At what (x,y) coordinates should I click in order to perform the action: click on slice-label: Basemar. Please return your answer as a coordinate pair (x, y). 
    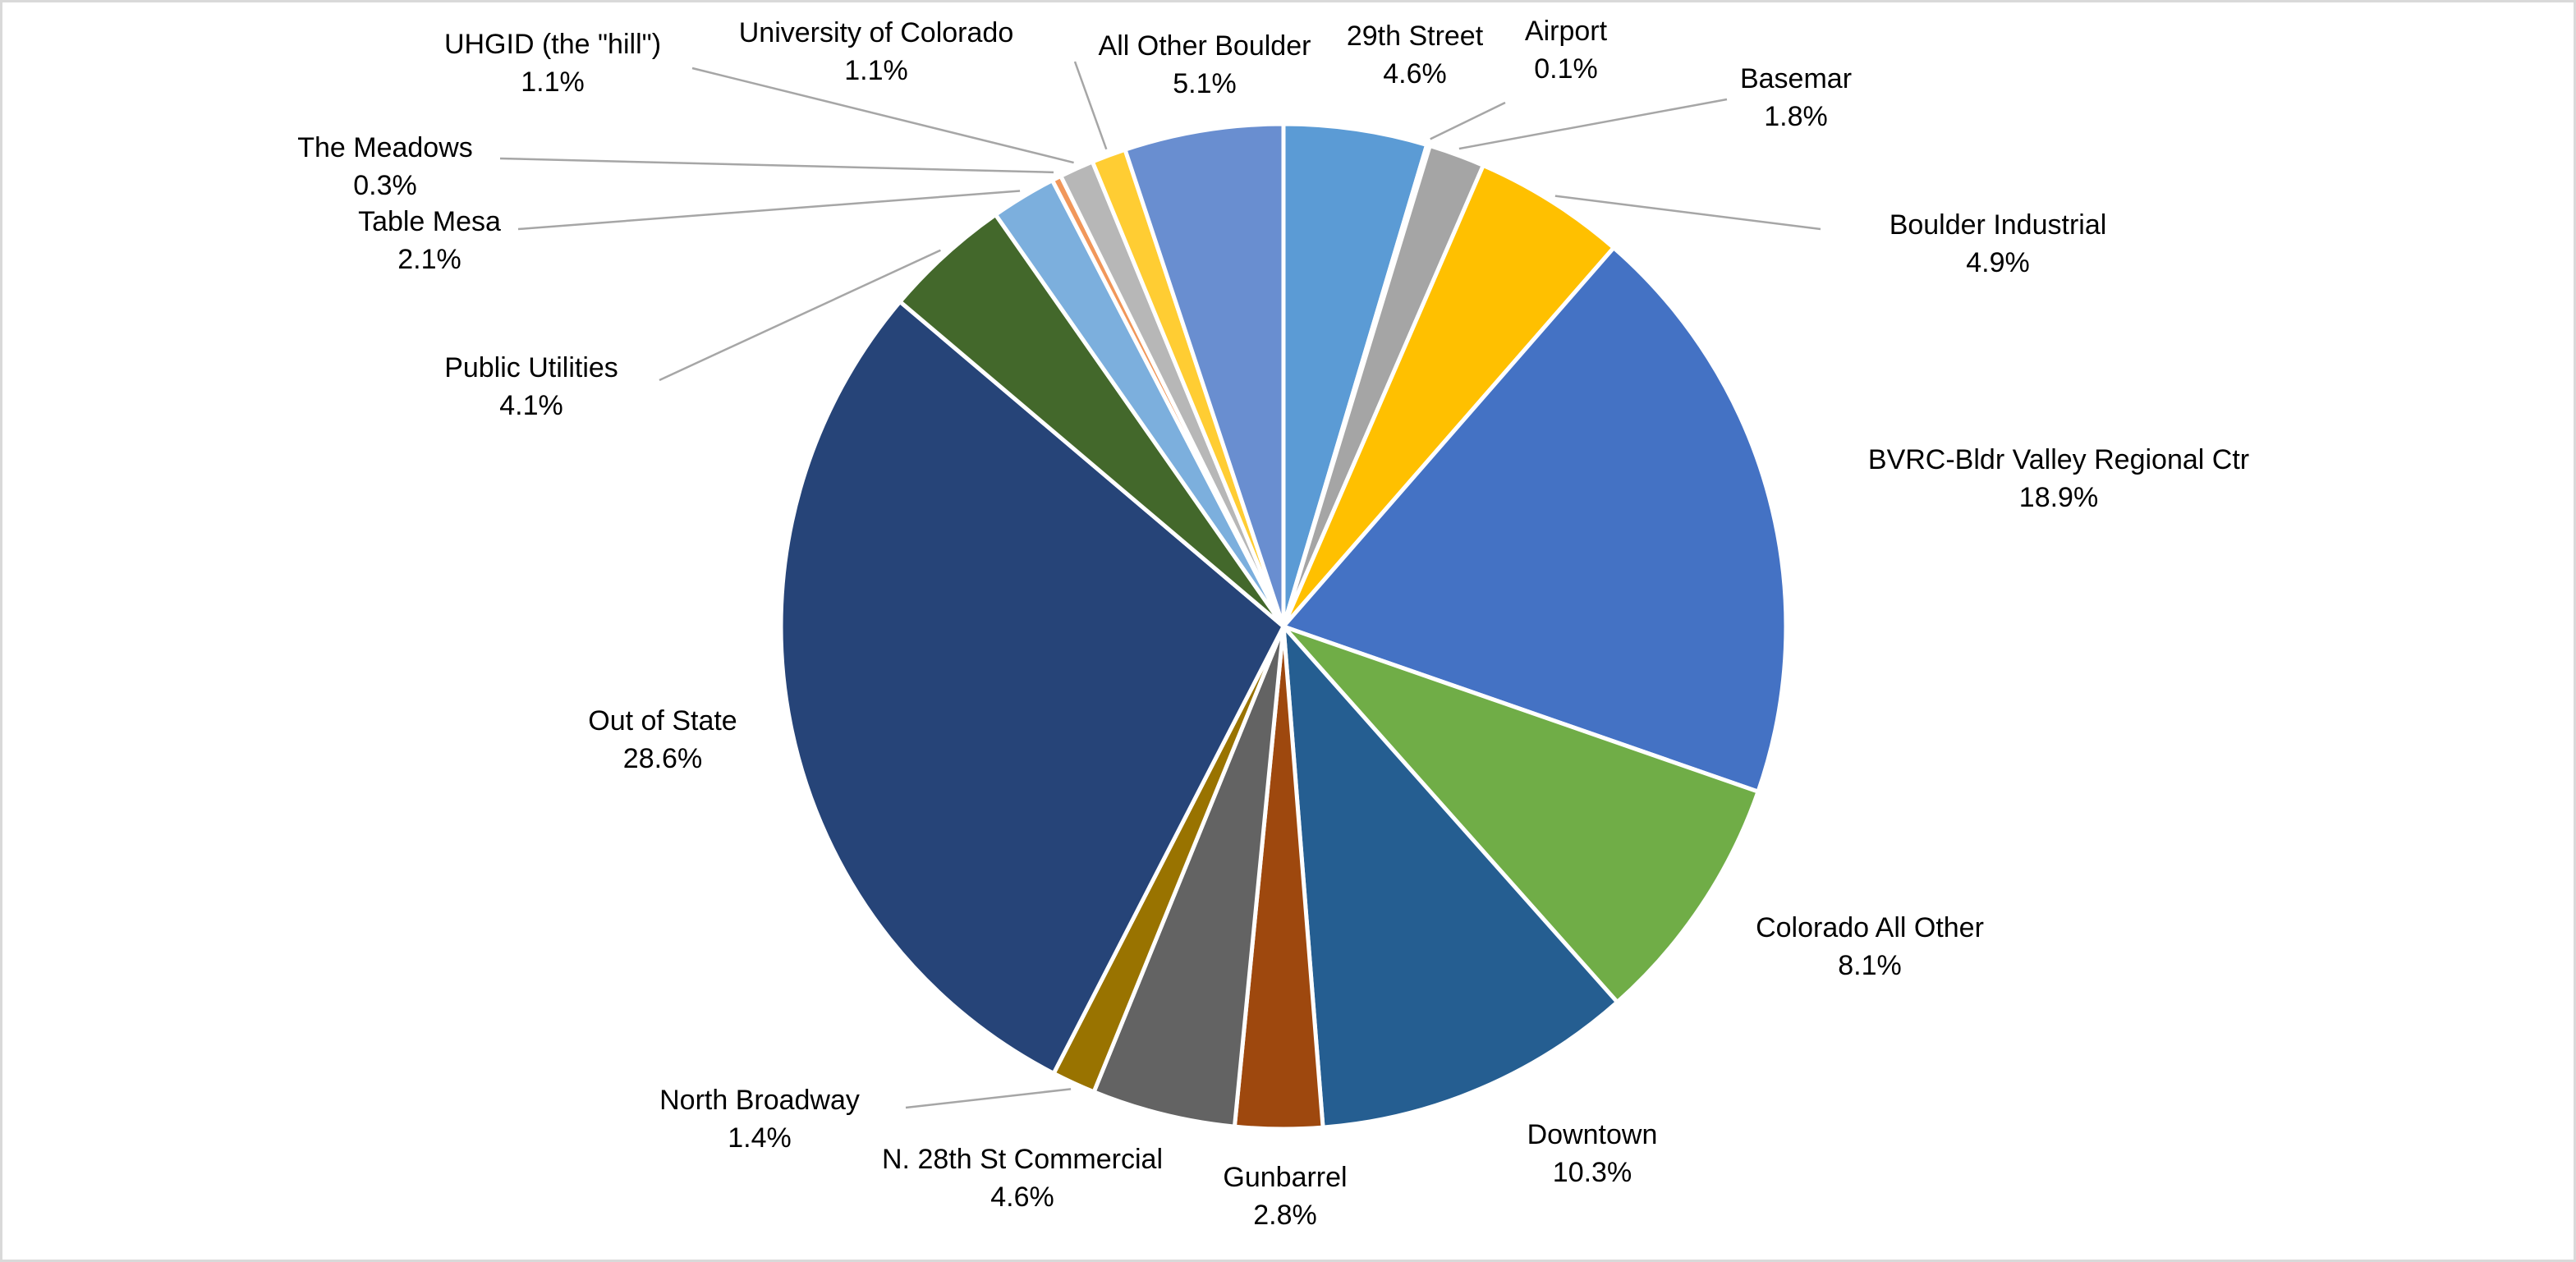
    Looking at the image, I should click on (1796, 78).